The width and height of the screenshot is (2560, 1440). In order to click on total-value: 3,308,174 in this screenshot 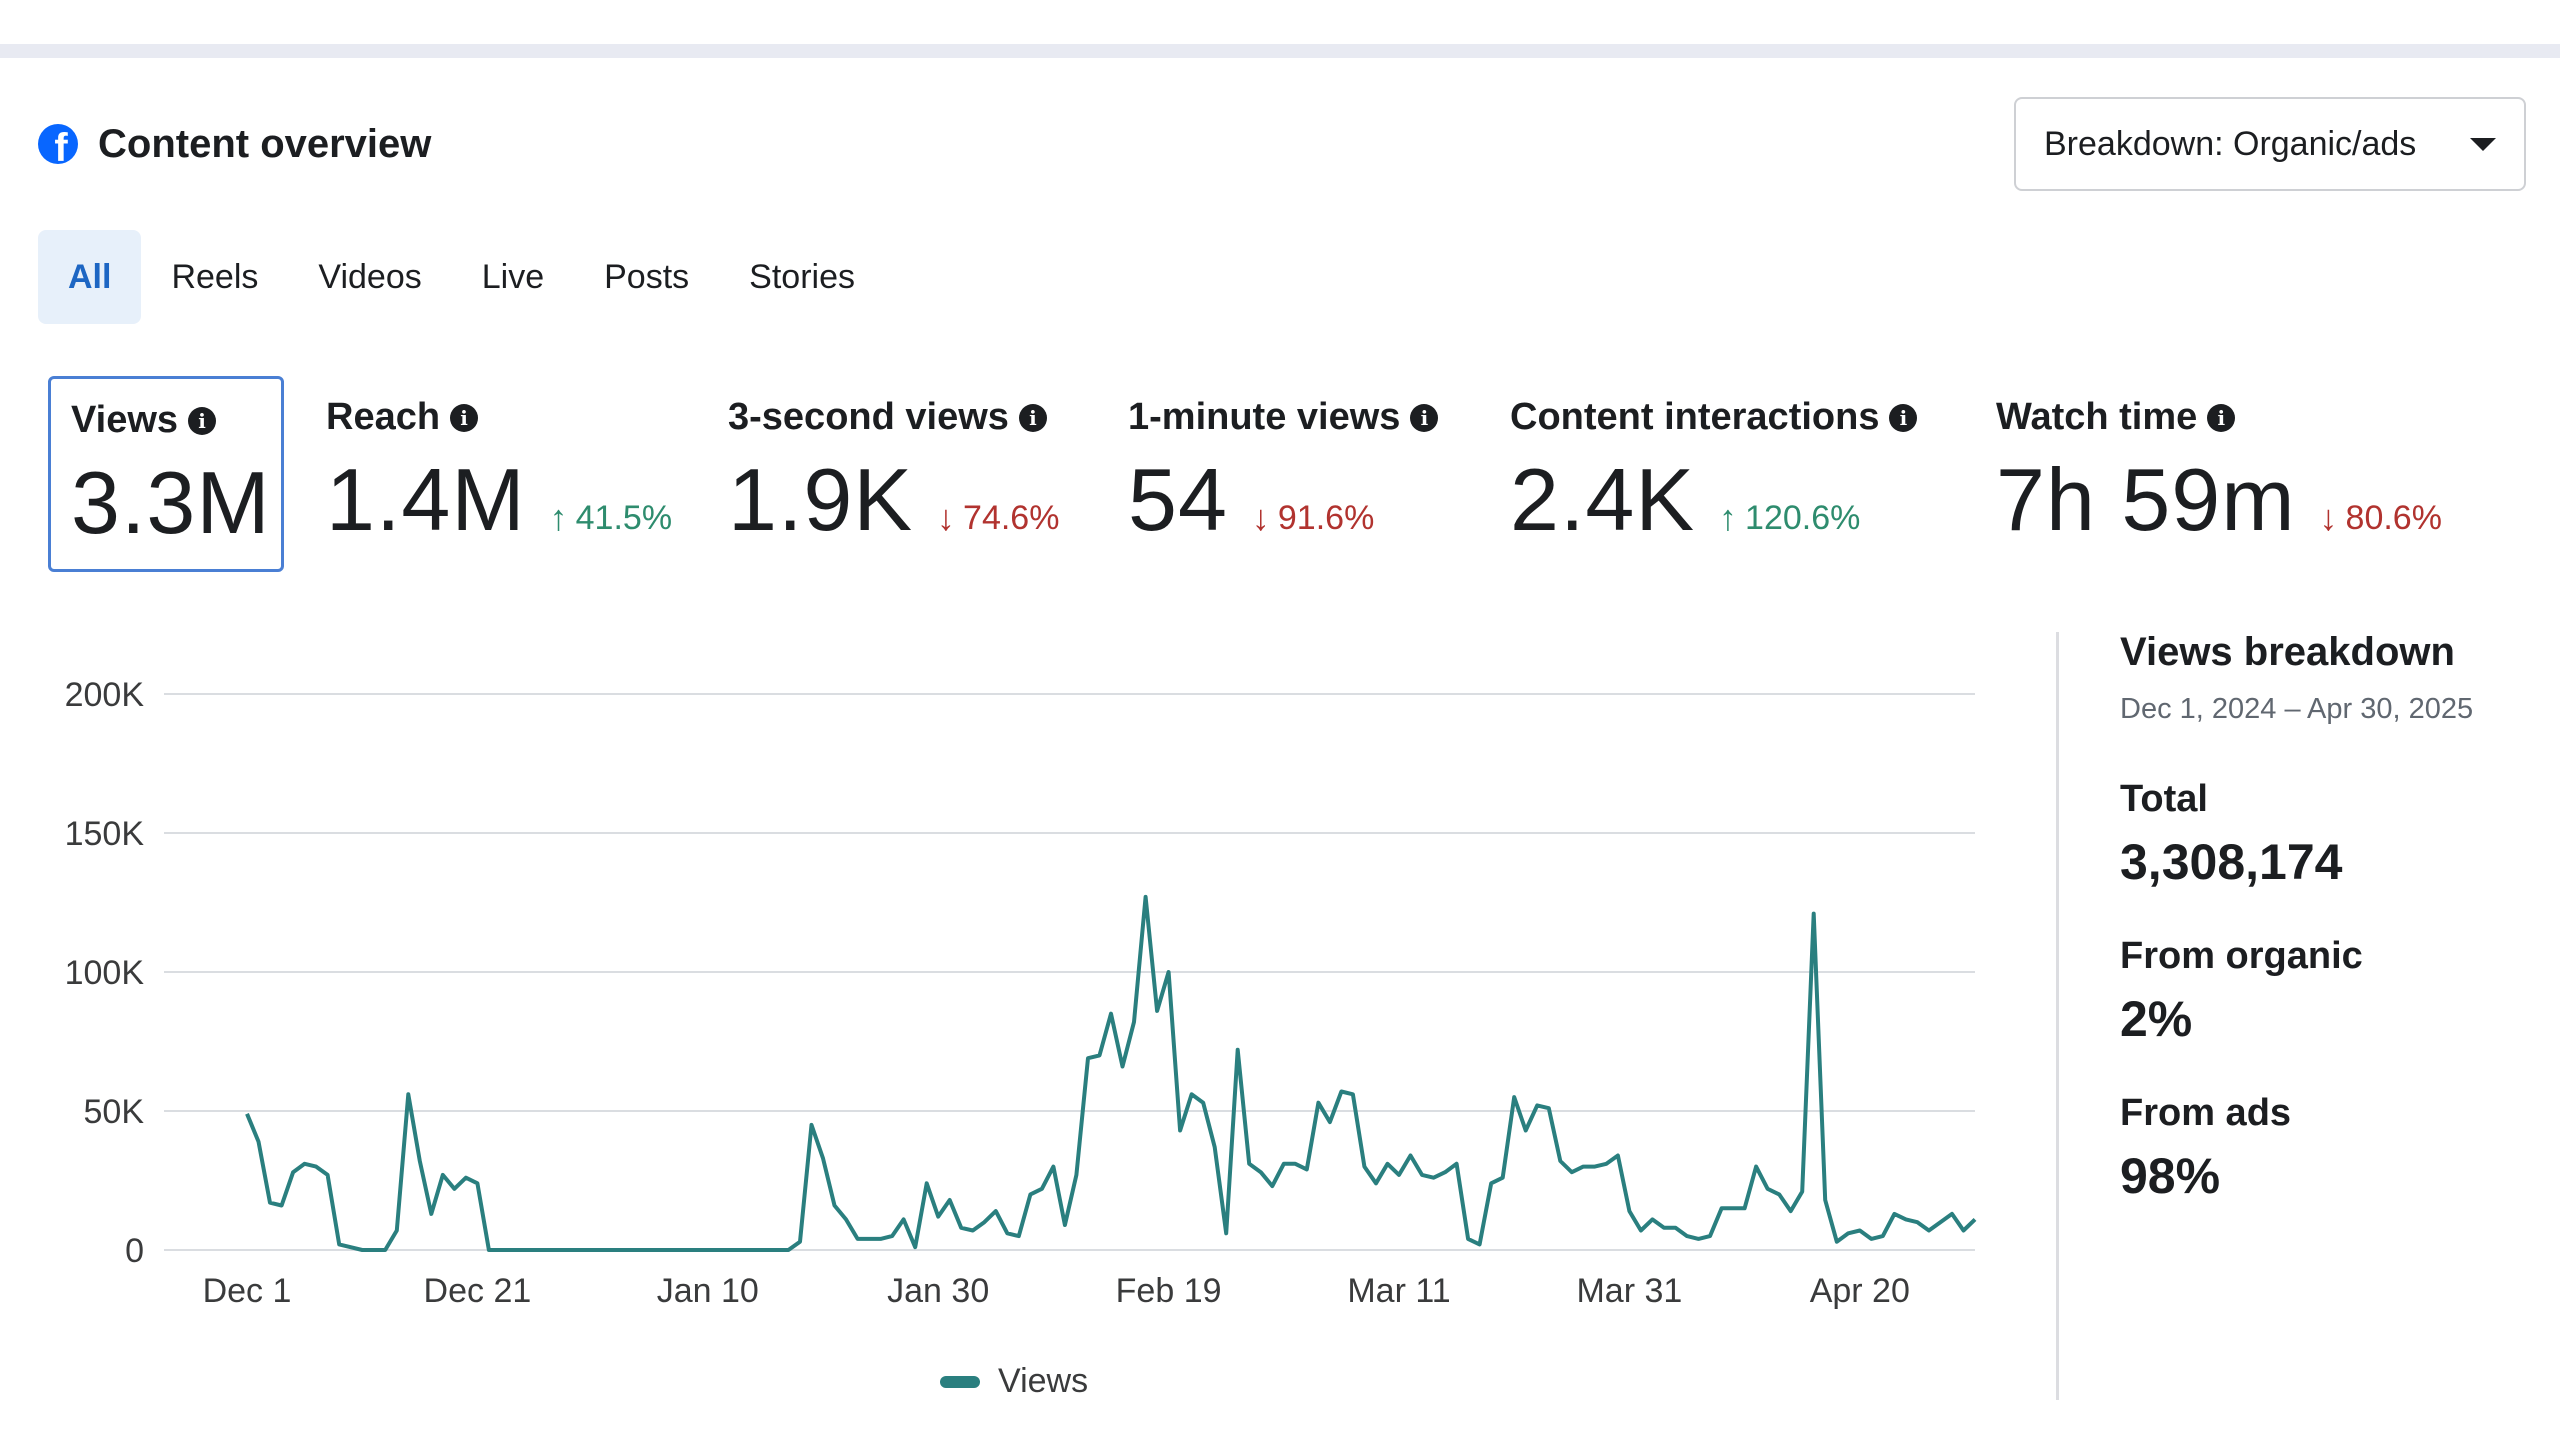, I will do `click(2231, 862)`.